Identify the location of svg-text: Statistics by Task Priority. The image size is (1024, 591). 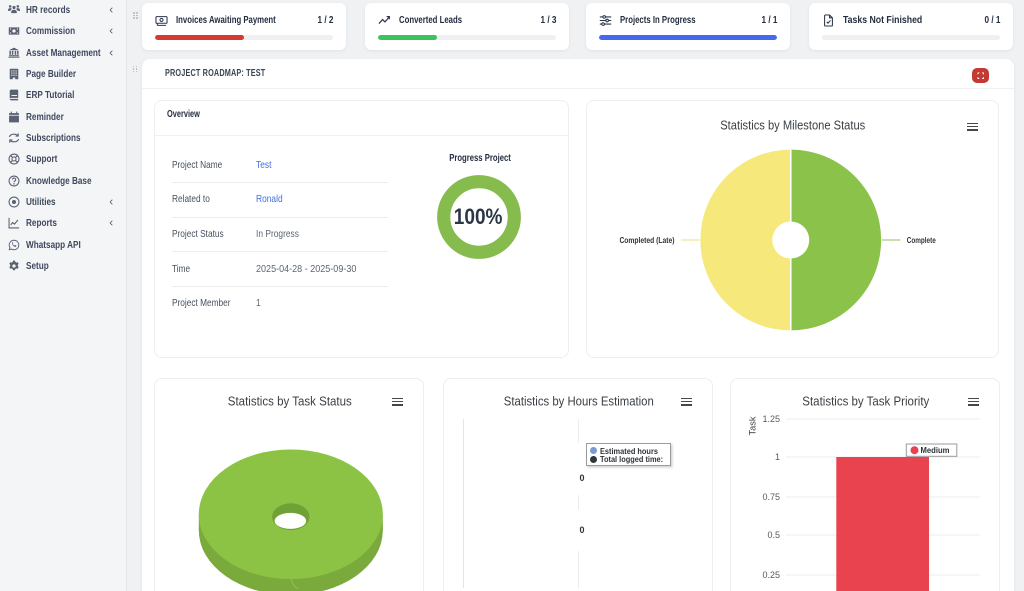
(865, 401).